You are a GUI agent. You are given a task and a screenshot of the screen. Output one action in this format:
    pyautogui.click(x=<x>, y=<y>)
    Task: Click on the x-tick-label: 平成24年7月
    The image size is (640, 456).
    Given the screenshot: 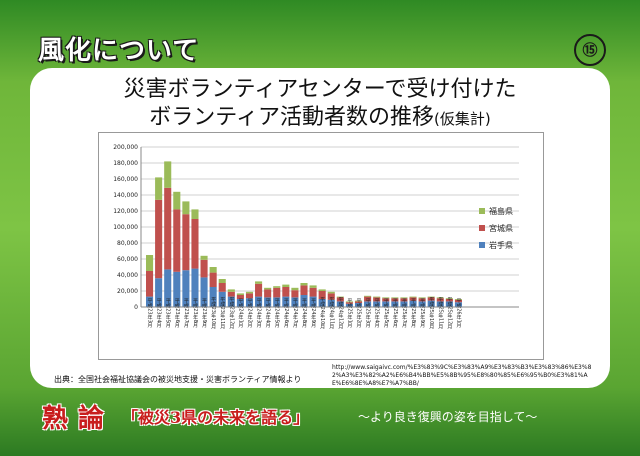 What is the action you would take?
    pyautogui.click(x=295, y=313)
    